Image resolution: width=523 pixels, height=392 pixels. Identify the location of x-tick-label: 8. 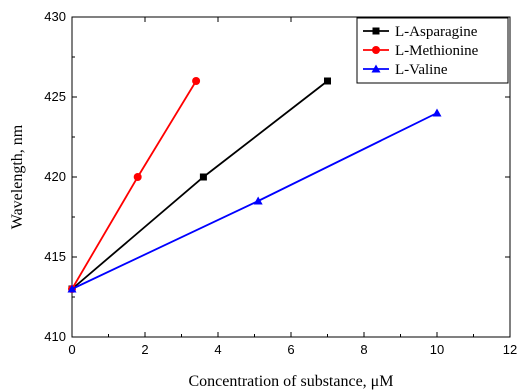
(363, 349).